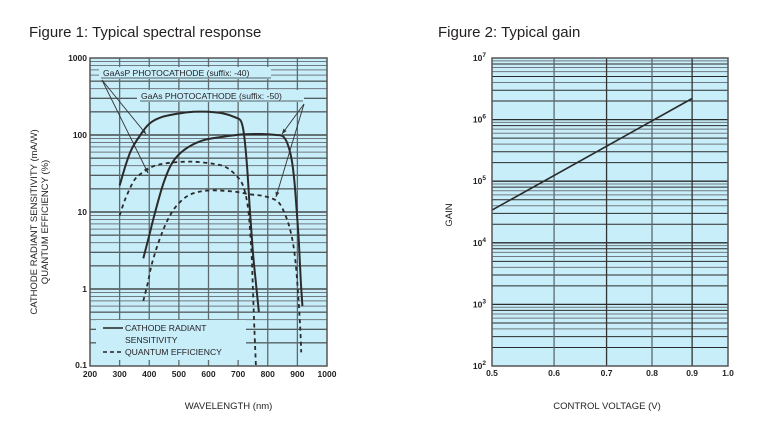 Image resolution: width=778 pixels, height=429 pixels. What do you see at coordinates (449, 214) in the screenshot?
I see `figure-2-y-axis-label: GAIN` at bounding box center [449, 214].